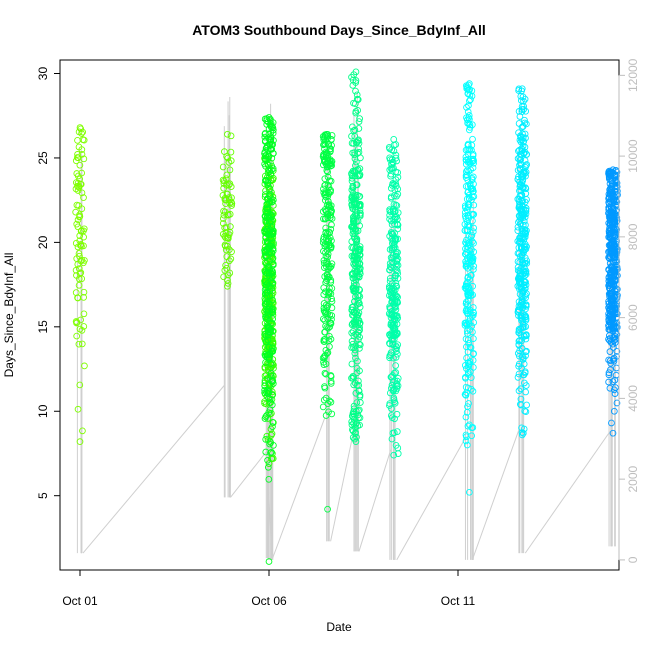  What do you see at coordinates (269, 601) in the screenshot?
I see `x-tick-label: Oct 06` at bounding box center [269, 601].